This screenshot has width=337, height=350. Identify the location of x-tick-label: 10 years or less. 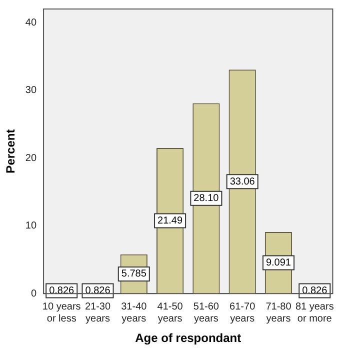
(61, 312).